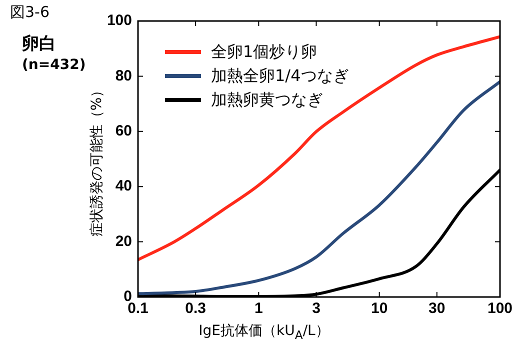 This screenshot has width=528, height=346. Describe the element at coordinates (258, 309) in the screenshot. I see `x-tick-label: 1` at that location.